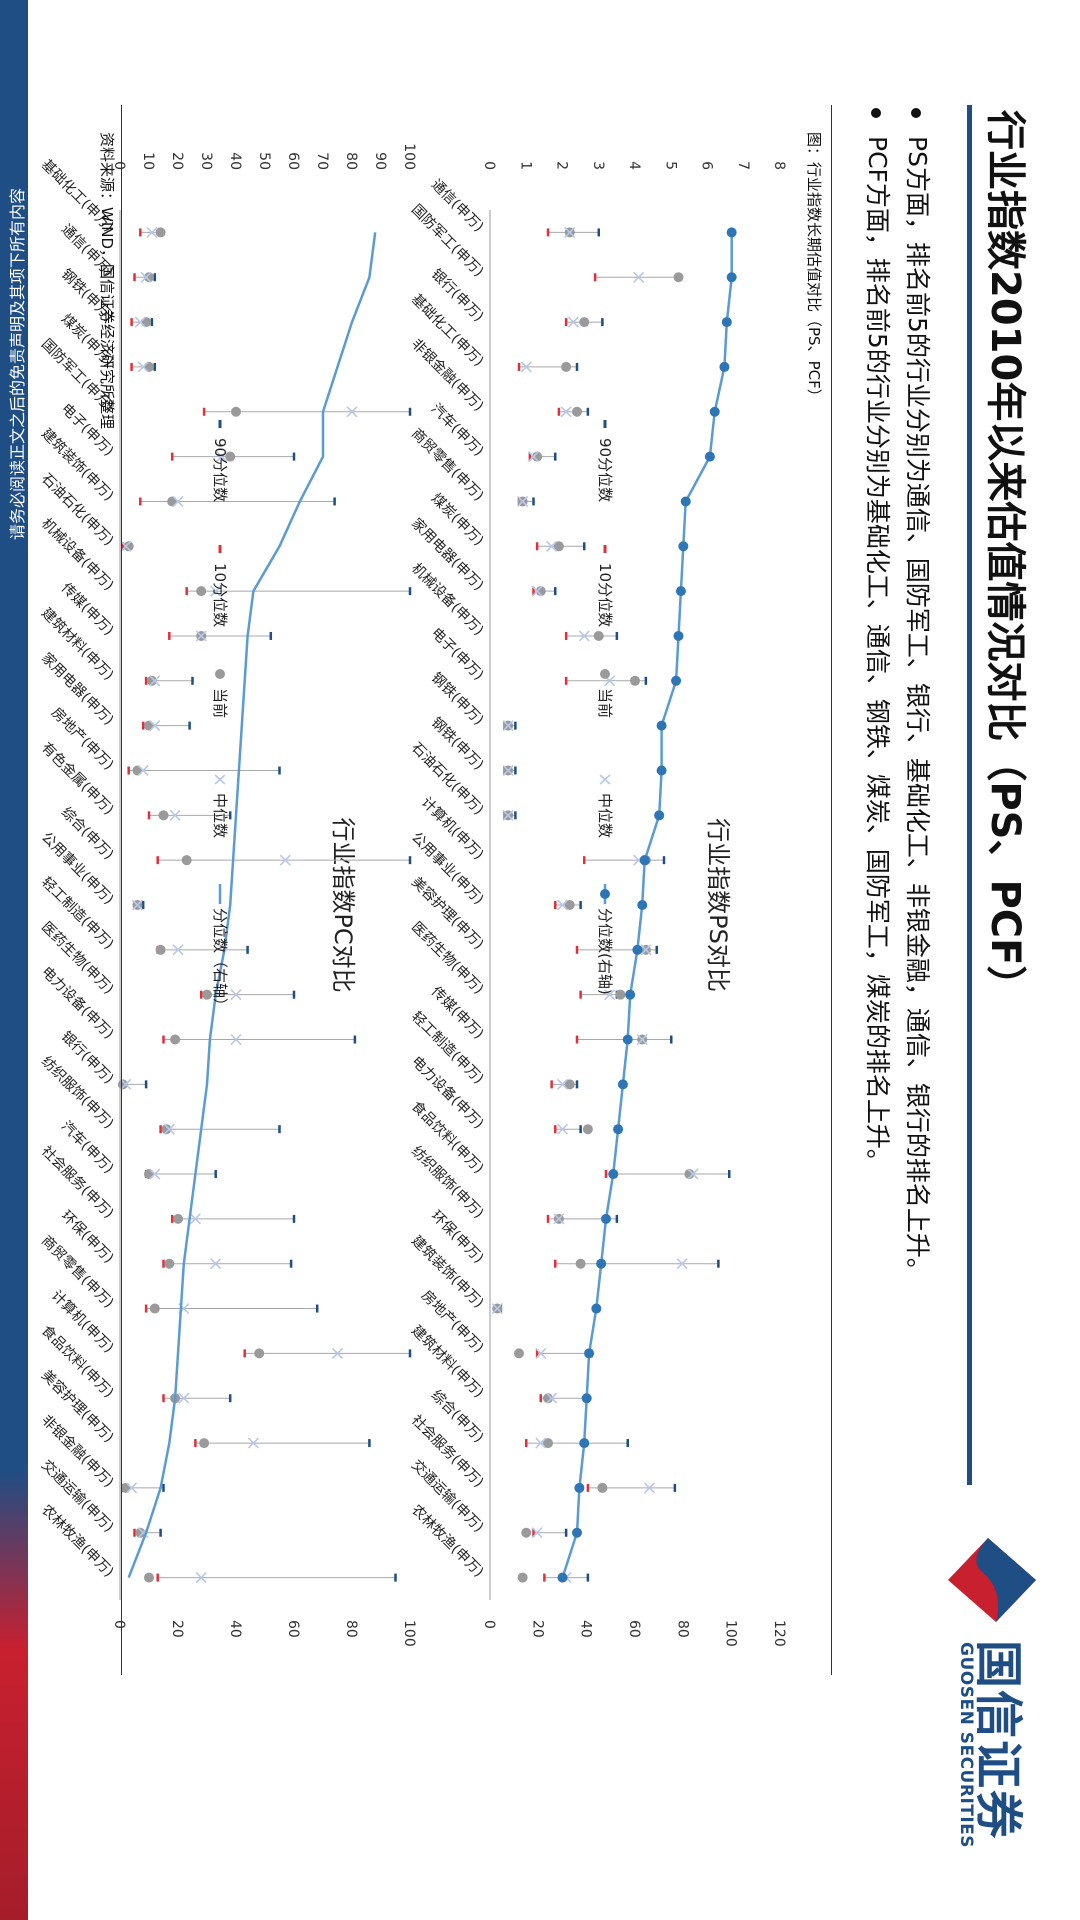 This screenshot has width=1080, height=1920. I want to click on ps-legend-median-icon, so click(605, 779).